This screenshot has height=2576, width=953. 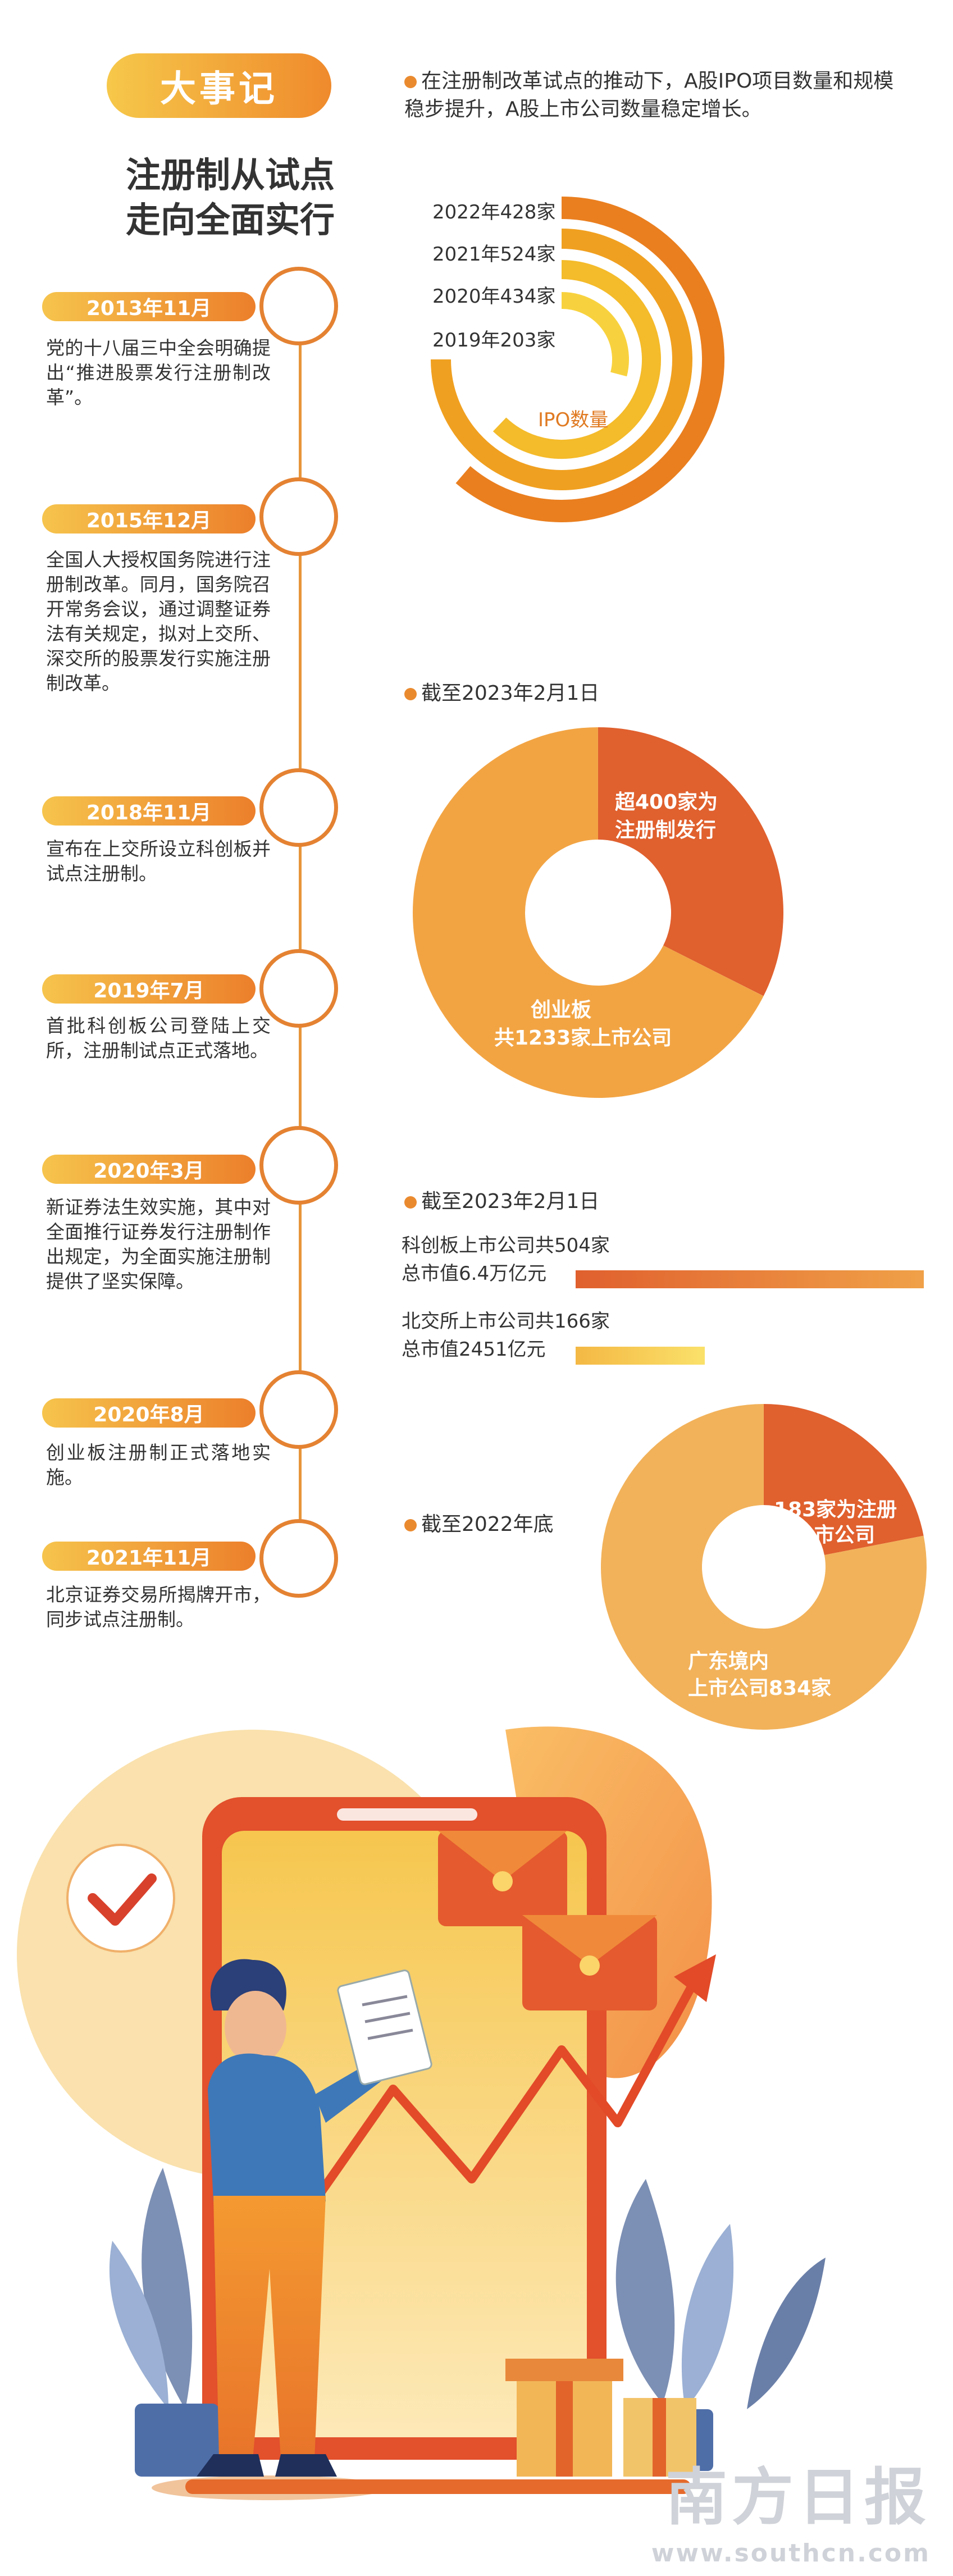 I want to click on newspaper-logo: 南方日报, so click(x=798, y=2497).